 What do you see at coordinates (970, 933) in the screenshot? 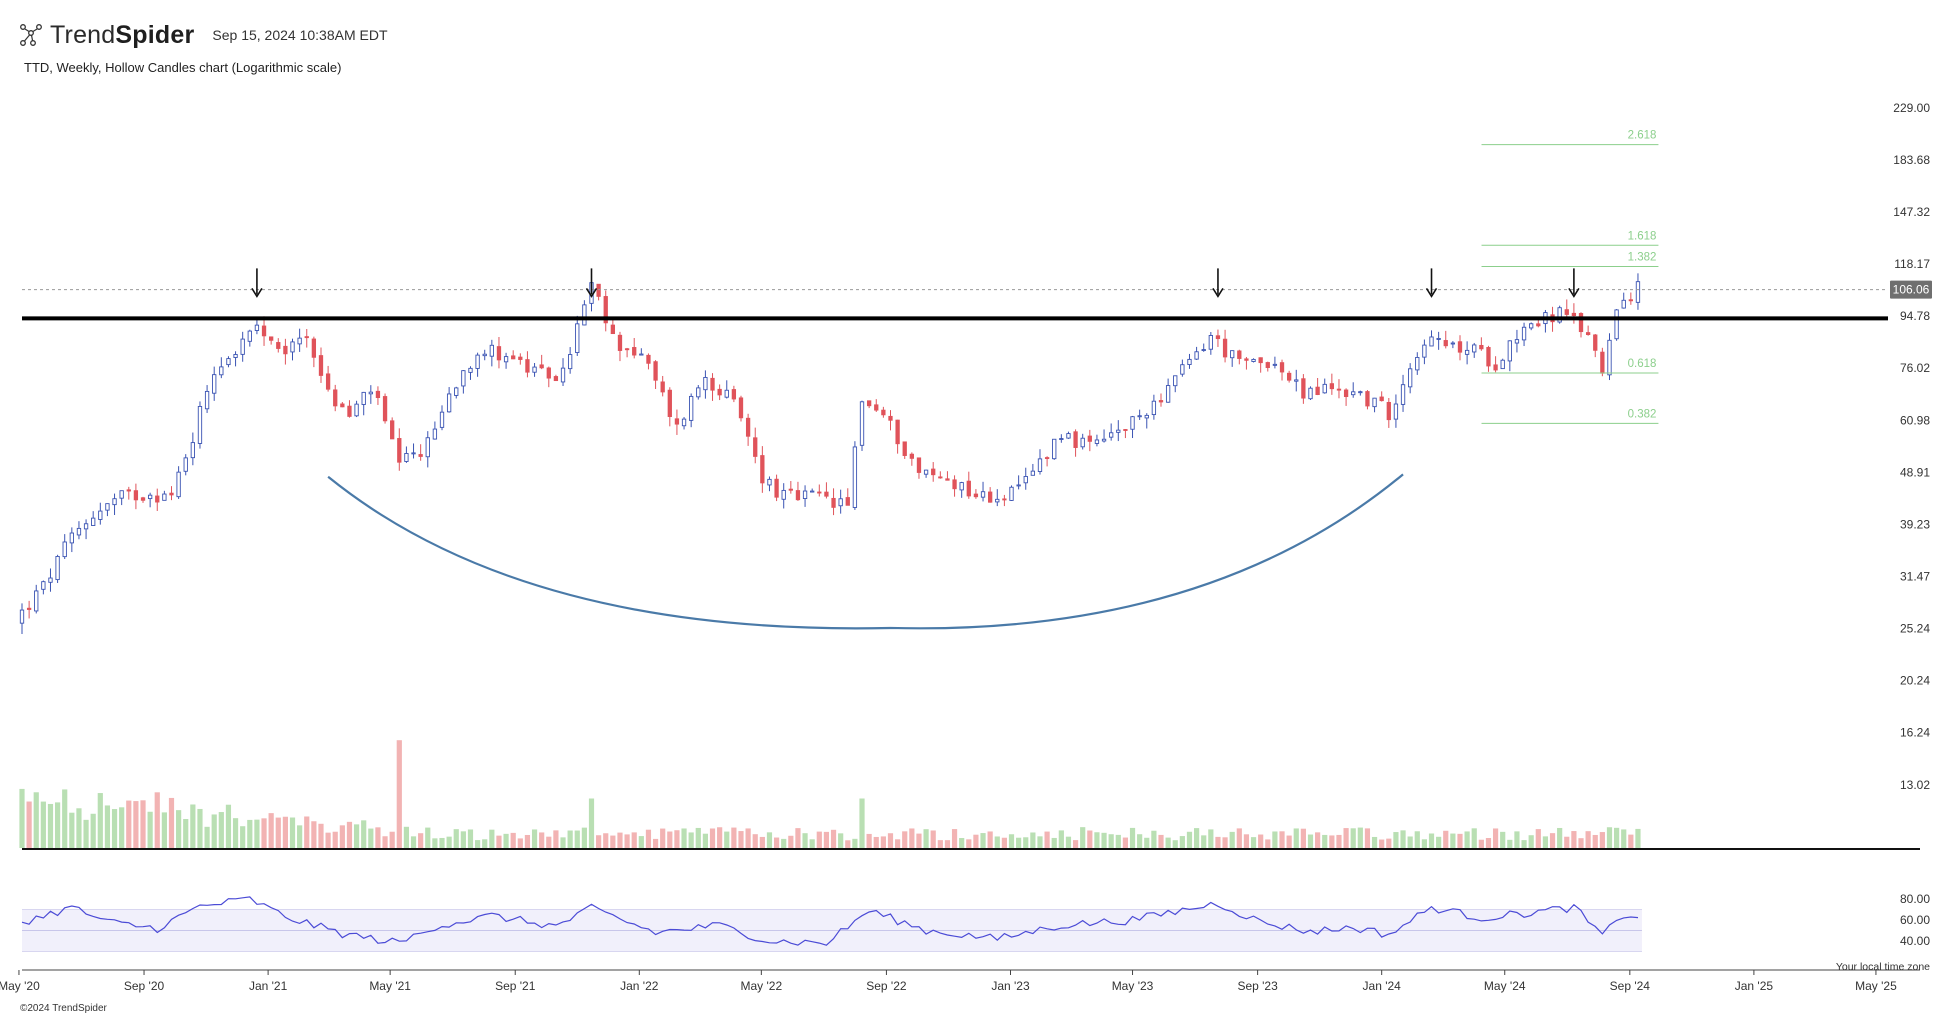
I see `rsi-line-group` at bounding box center [970, 933].